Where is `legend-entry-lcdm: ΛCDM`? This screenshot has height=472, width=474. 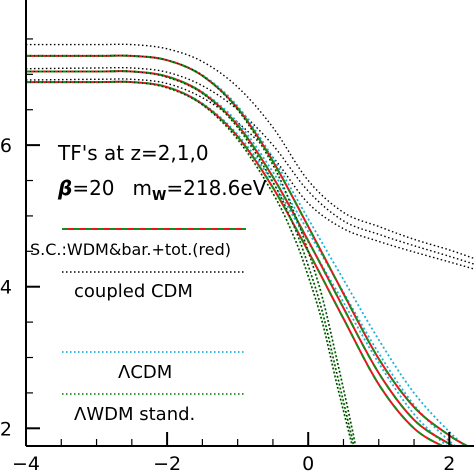 legend-entry-lcdm: ΛCDM is located at coordinates (154, 367).